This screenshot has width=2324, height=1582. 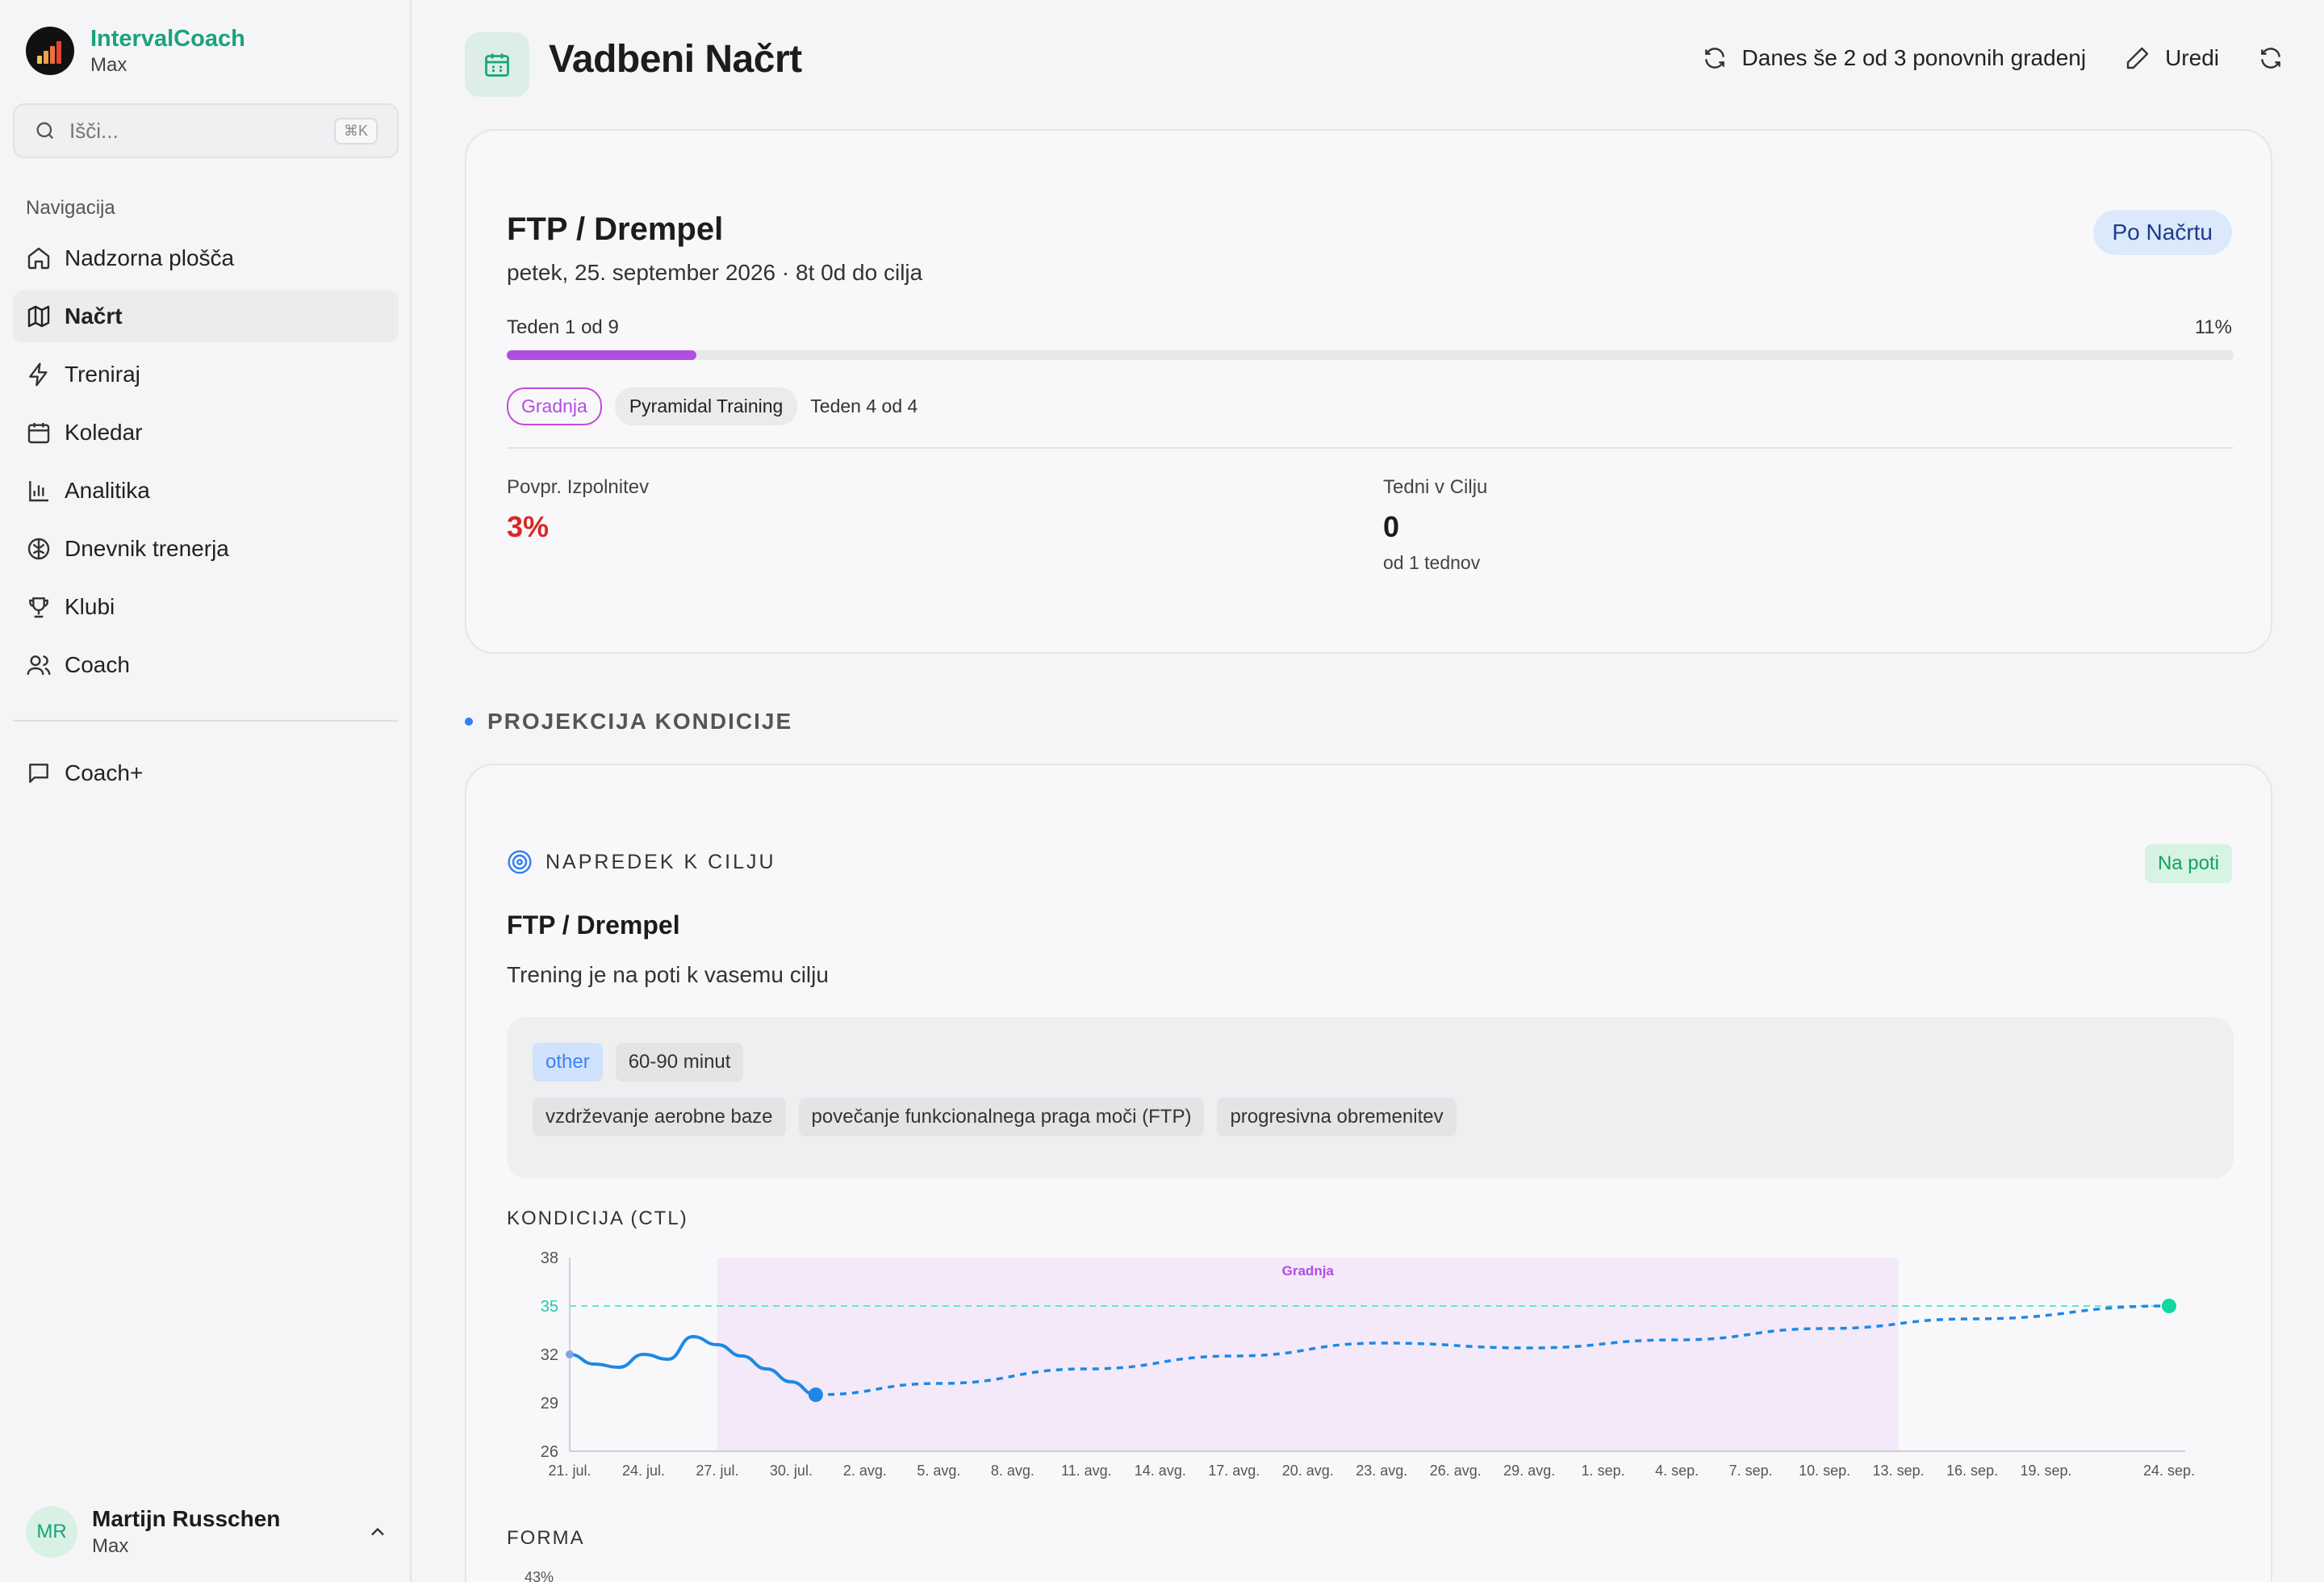 I want to click on user-menu: MR Martijn Russchen Max, so click(x=208, y=1532).